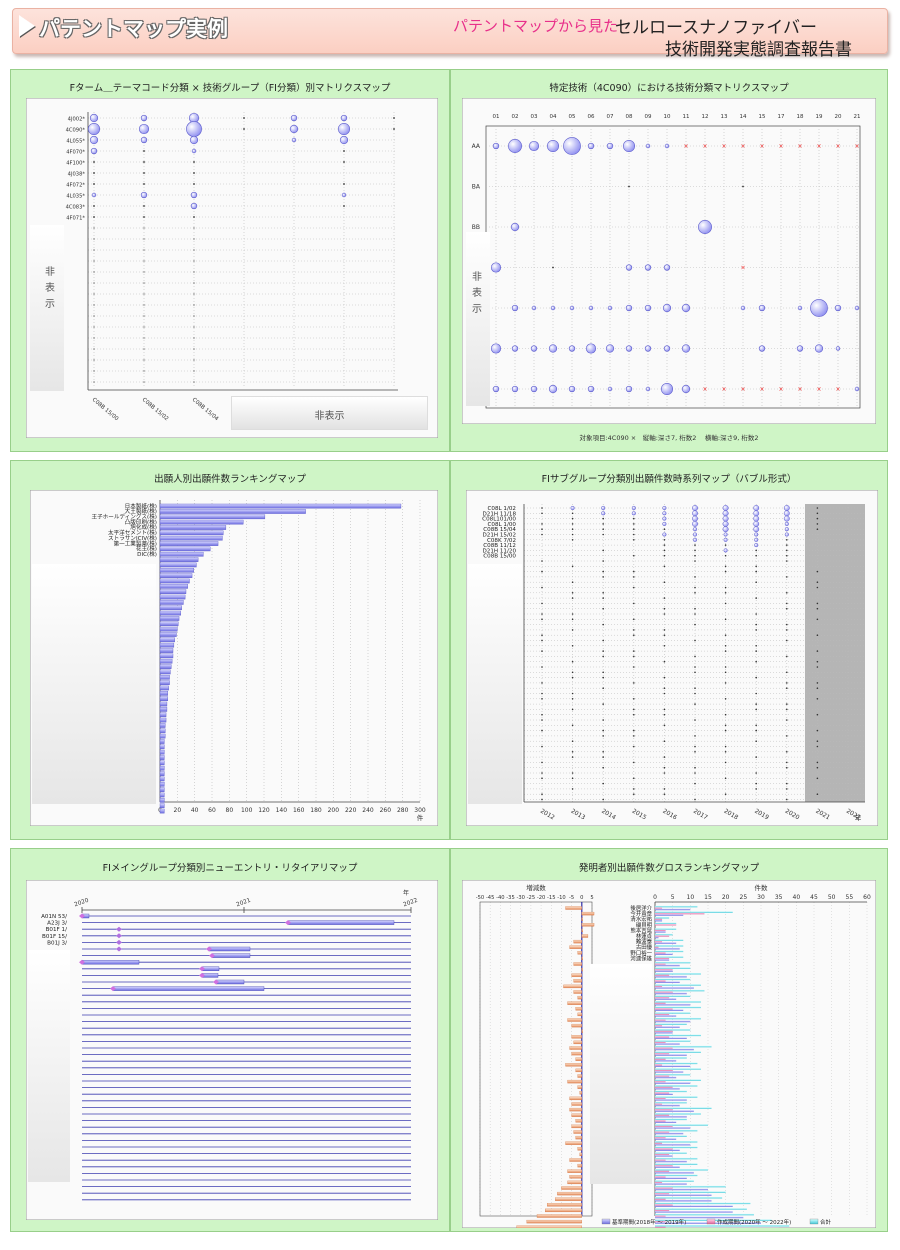  Describe the element at coordinates (541, 898) in the screenshot. I see `x-tick-label: -20` at that location.